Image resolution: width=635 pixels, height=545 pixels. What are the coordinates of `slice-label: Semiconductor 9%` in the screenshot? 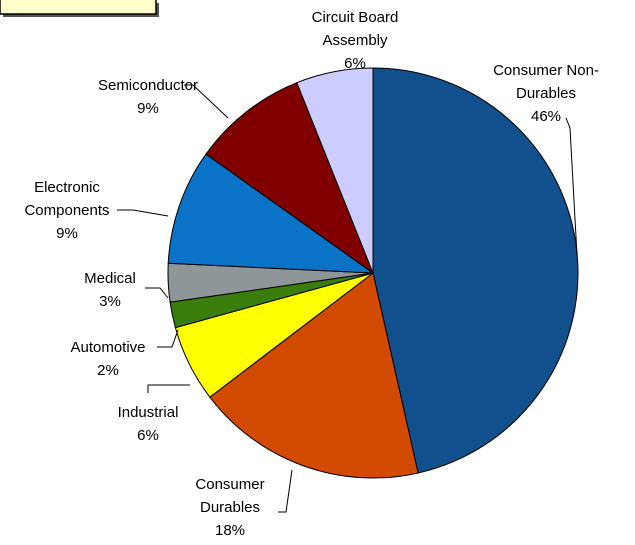 It's located at (148, 97).